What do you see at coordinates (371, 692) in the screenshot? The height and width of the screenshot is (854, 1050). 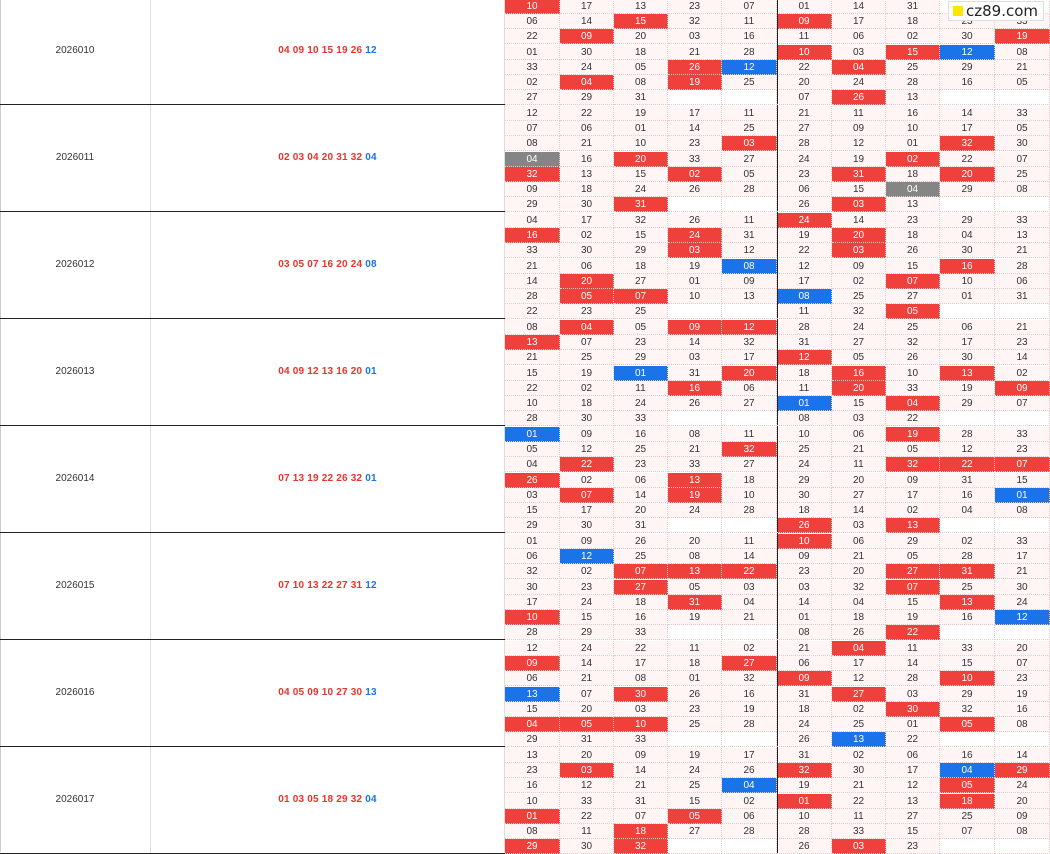 I see `blue-ball: 13` at bounding box center [371, 692].